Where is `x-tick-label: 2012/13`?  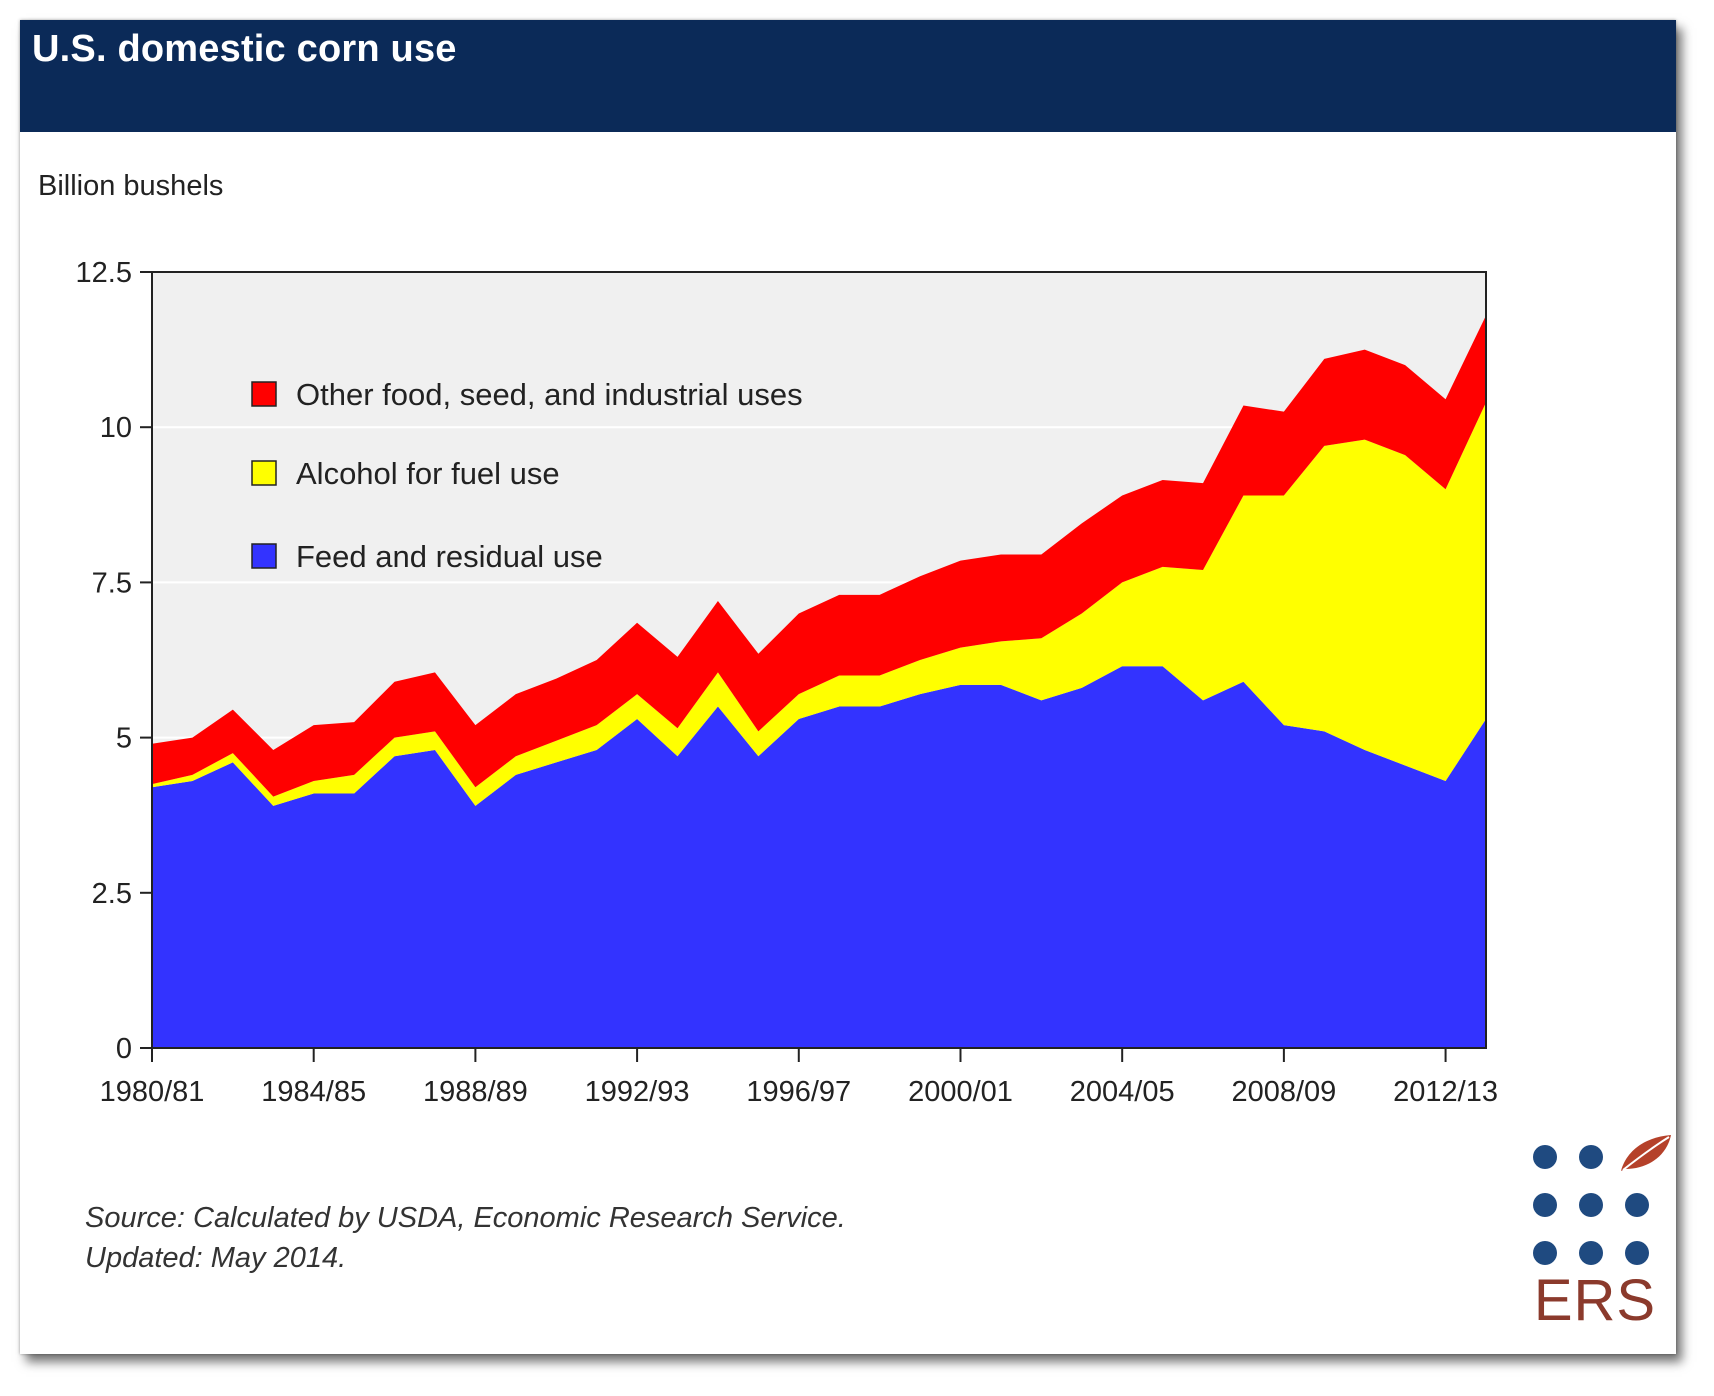 x-tick-label: 2012/13 is located at coordinates (1445, 1092).